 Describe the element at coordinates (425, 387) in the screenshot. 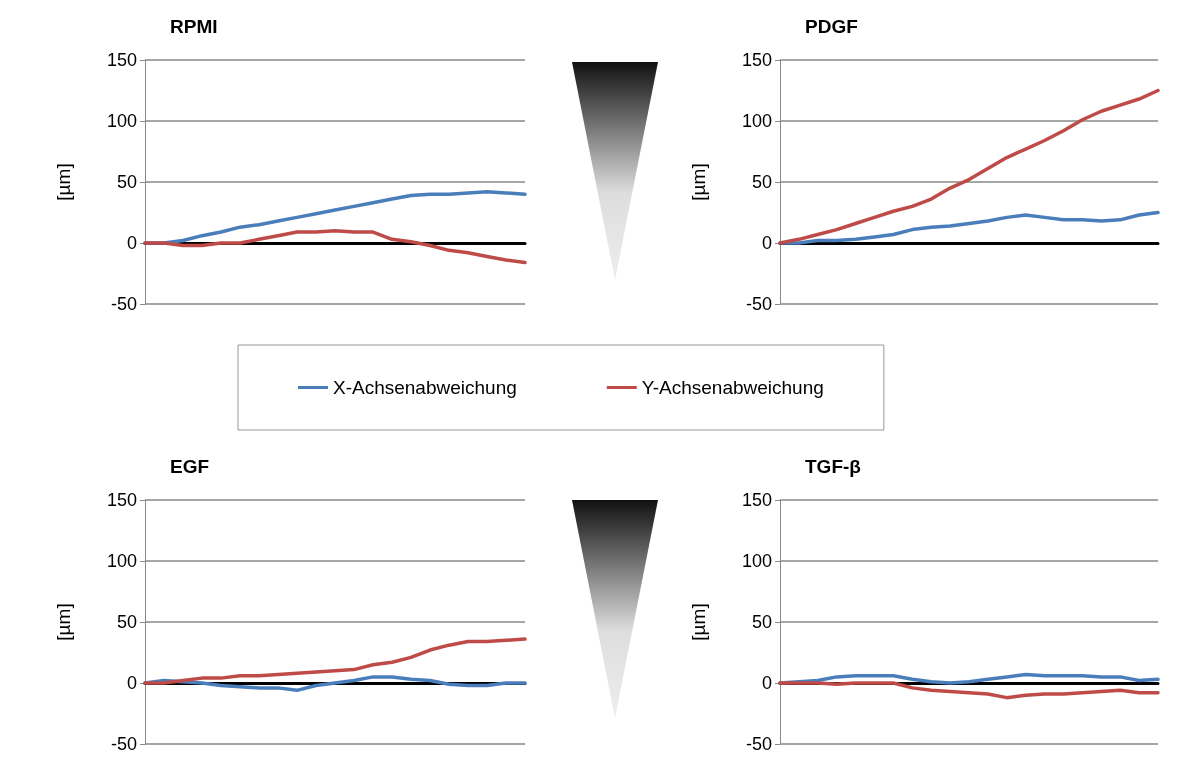

I see `legend-label: X-Achsenabweichung` at that location.